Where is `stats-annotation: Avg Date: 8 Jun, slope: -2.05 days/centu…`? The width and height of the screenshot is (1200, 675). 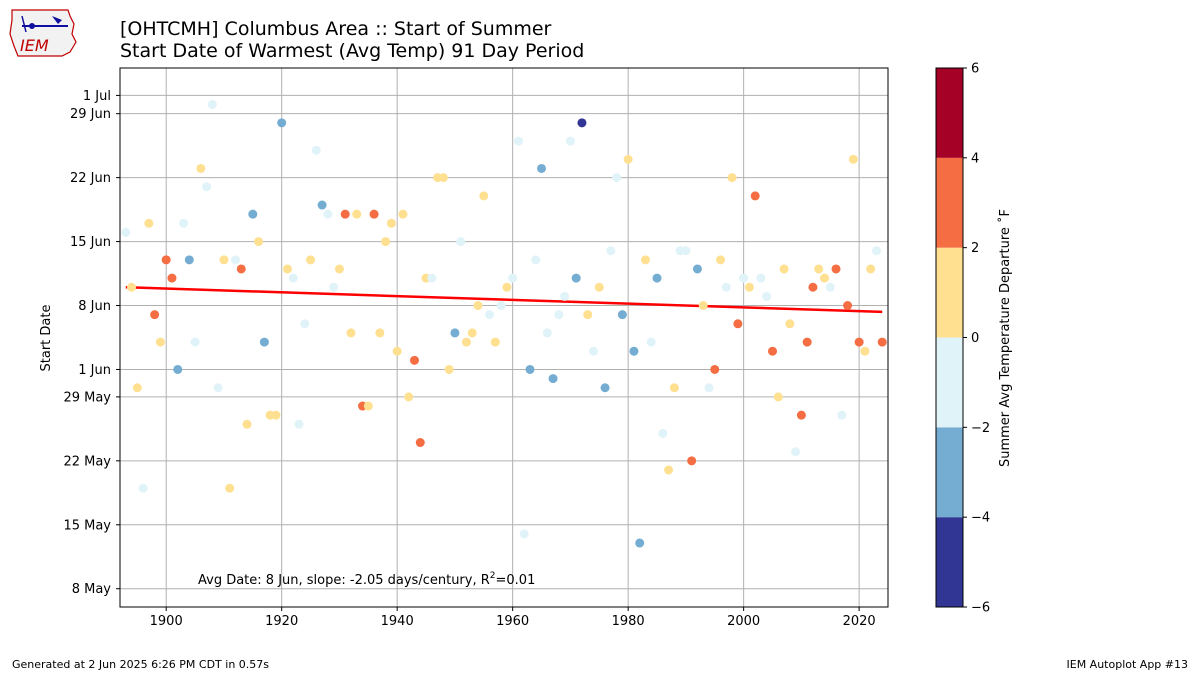
stats-annotation: Avg Date: 8 Jun, slope: -2.05 days/centu… is located at coordinates (366, 579).